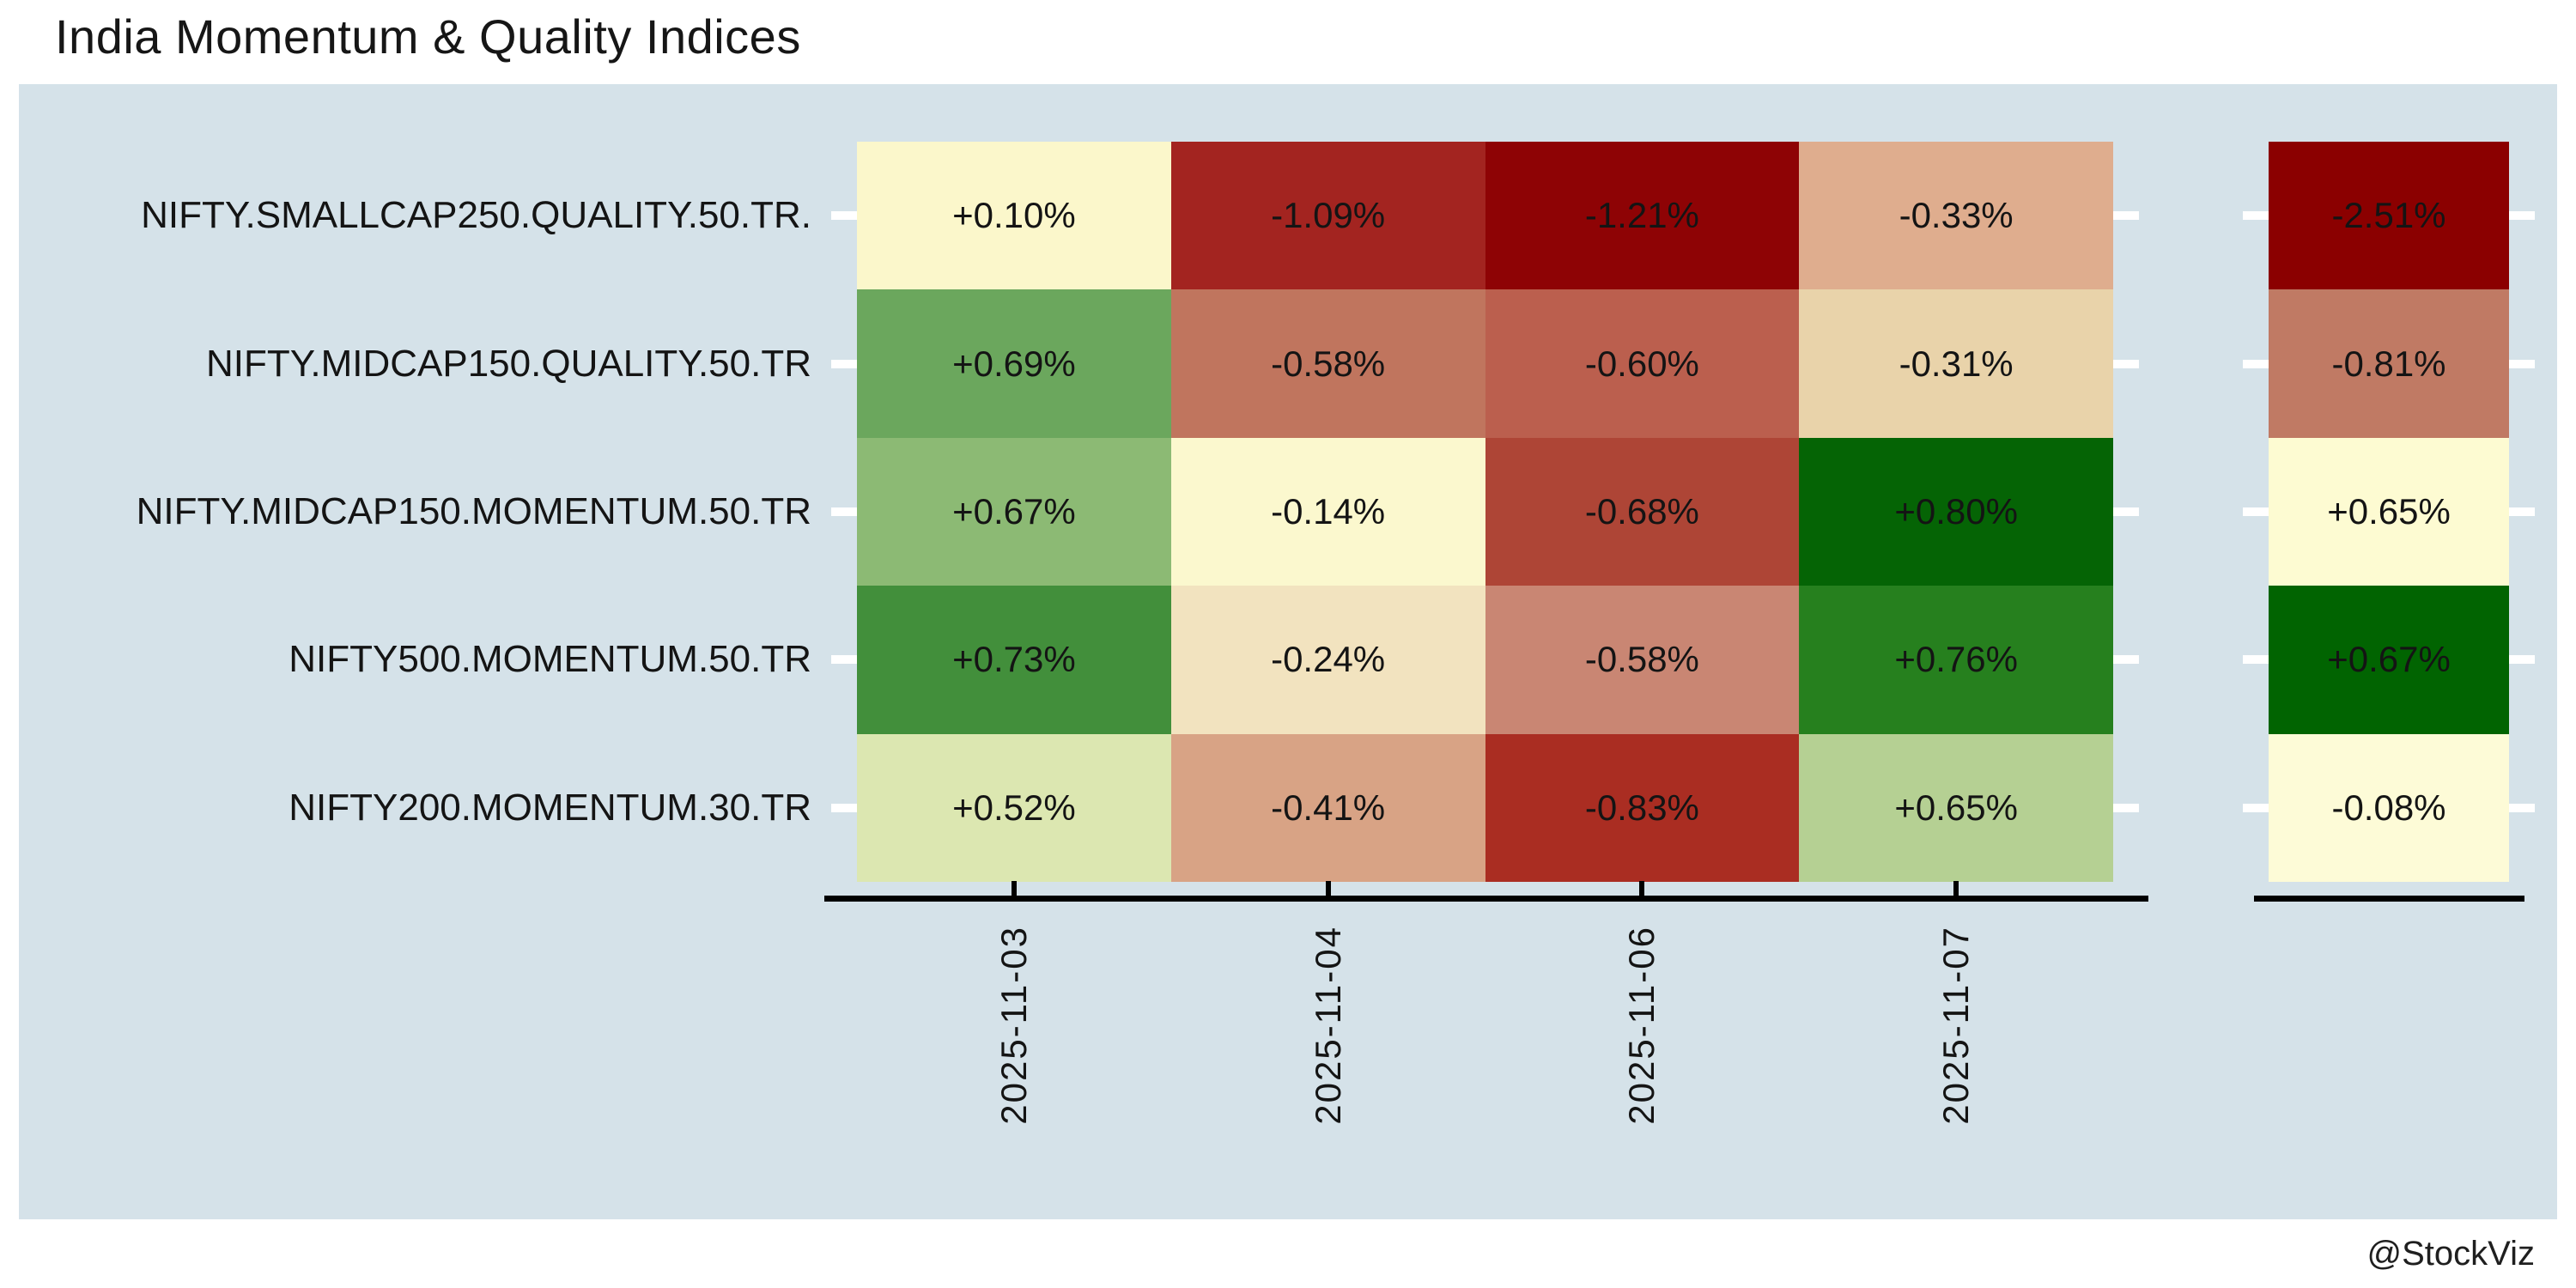 The height and width of the screenshot is (1288, 2576). What do you see at coordinates (2389, 660) in the screenshot?
I see `heatmap-total-cell: +0.67%` at bounding box center [2389, 660].